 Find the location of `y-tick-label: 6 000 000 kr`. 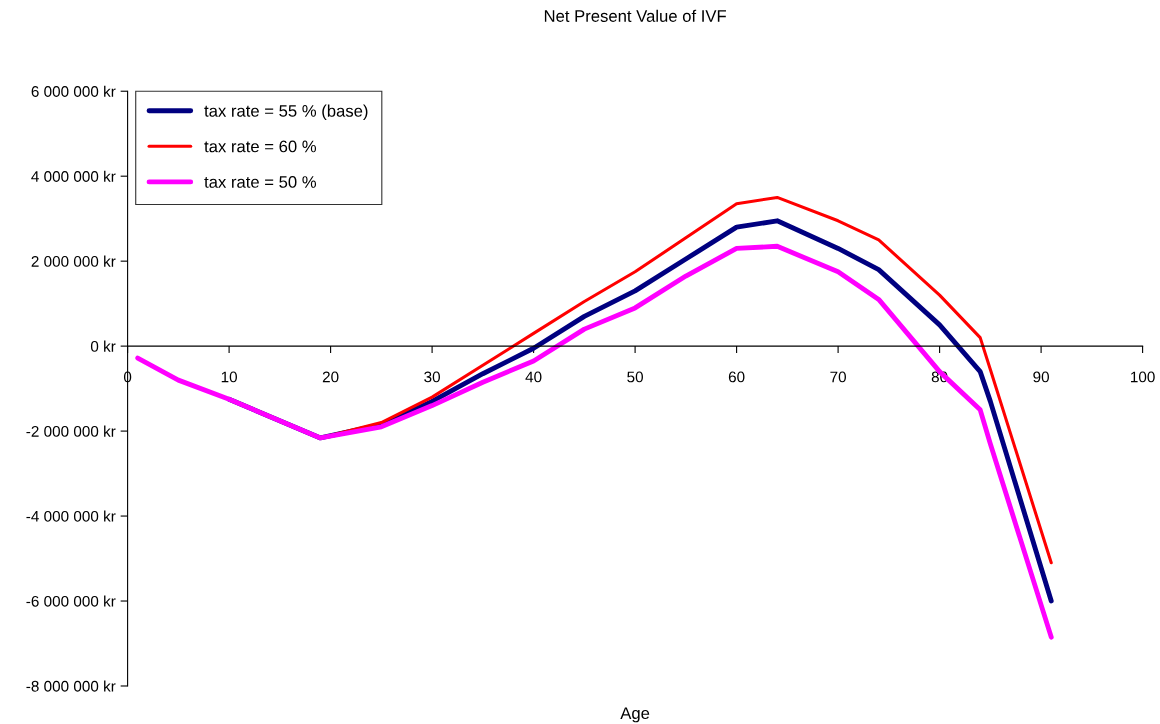

y-tick-label: 6 000 000 kr is located at coordinates (73, 91).